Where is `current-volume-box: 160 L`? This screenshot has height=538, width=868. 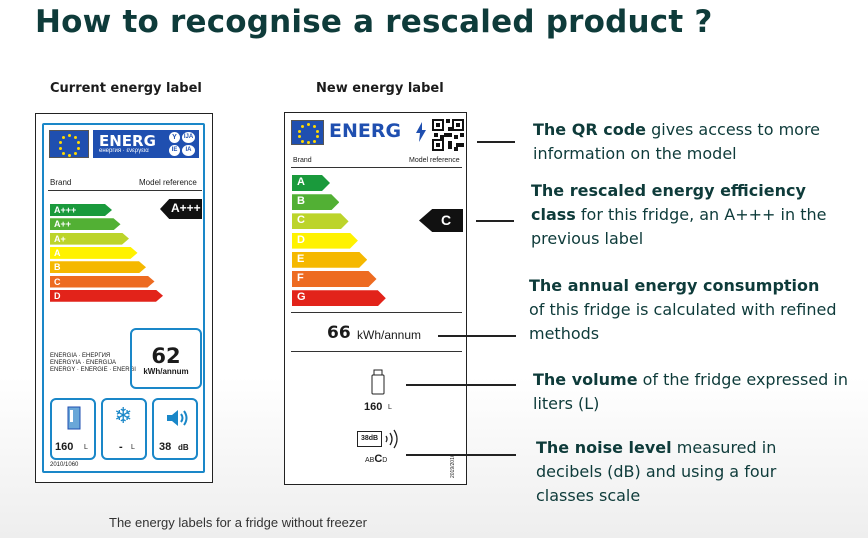
current-volume-box: 160 L is located at coordinates (73, 429).